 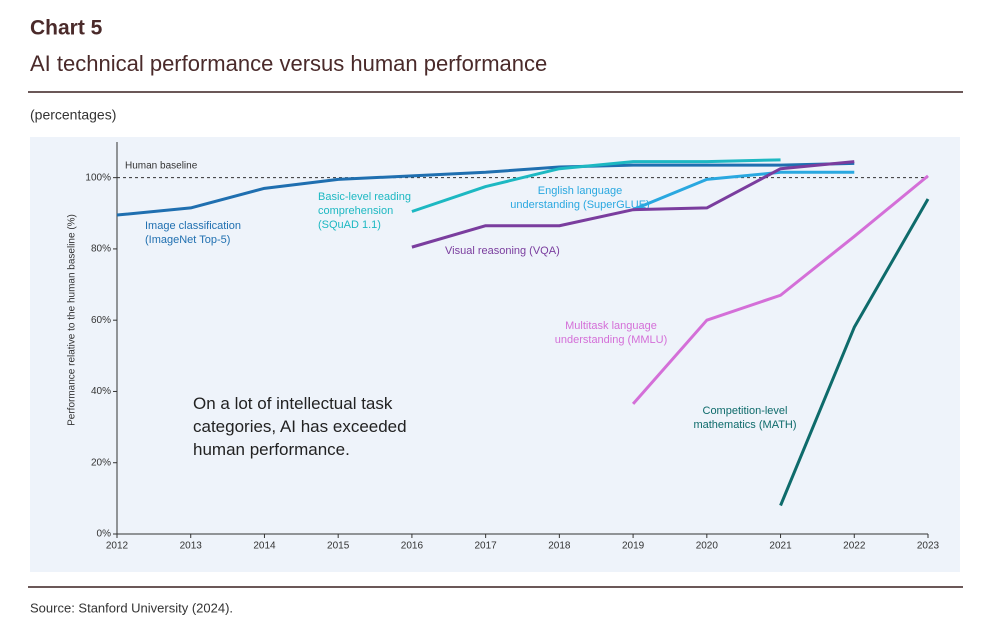 What do you see at coordinates (73, 115) in the screenshot?
I see `chart-subtitle: (percentages)` at bounding box center [73, 115].